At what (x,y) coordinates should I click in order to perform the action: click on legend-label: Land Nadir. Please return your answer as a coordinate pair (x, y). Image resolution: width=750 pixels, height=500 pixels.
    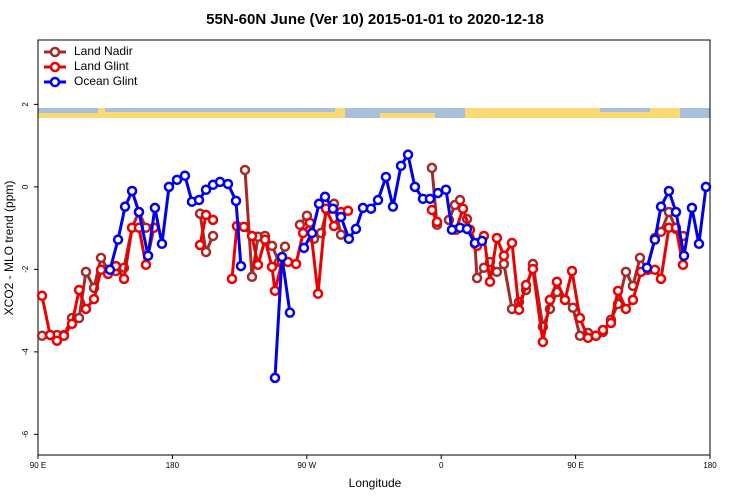
    Looking at the image, I should click on (103, 51).